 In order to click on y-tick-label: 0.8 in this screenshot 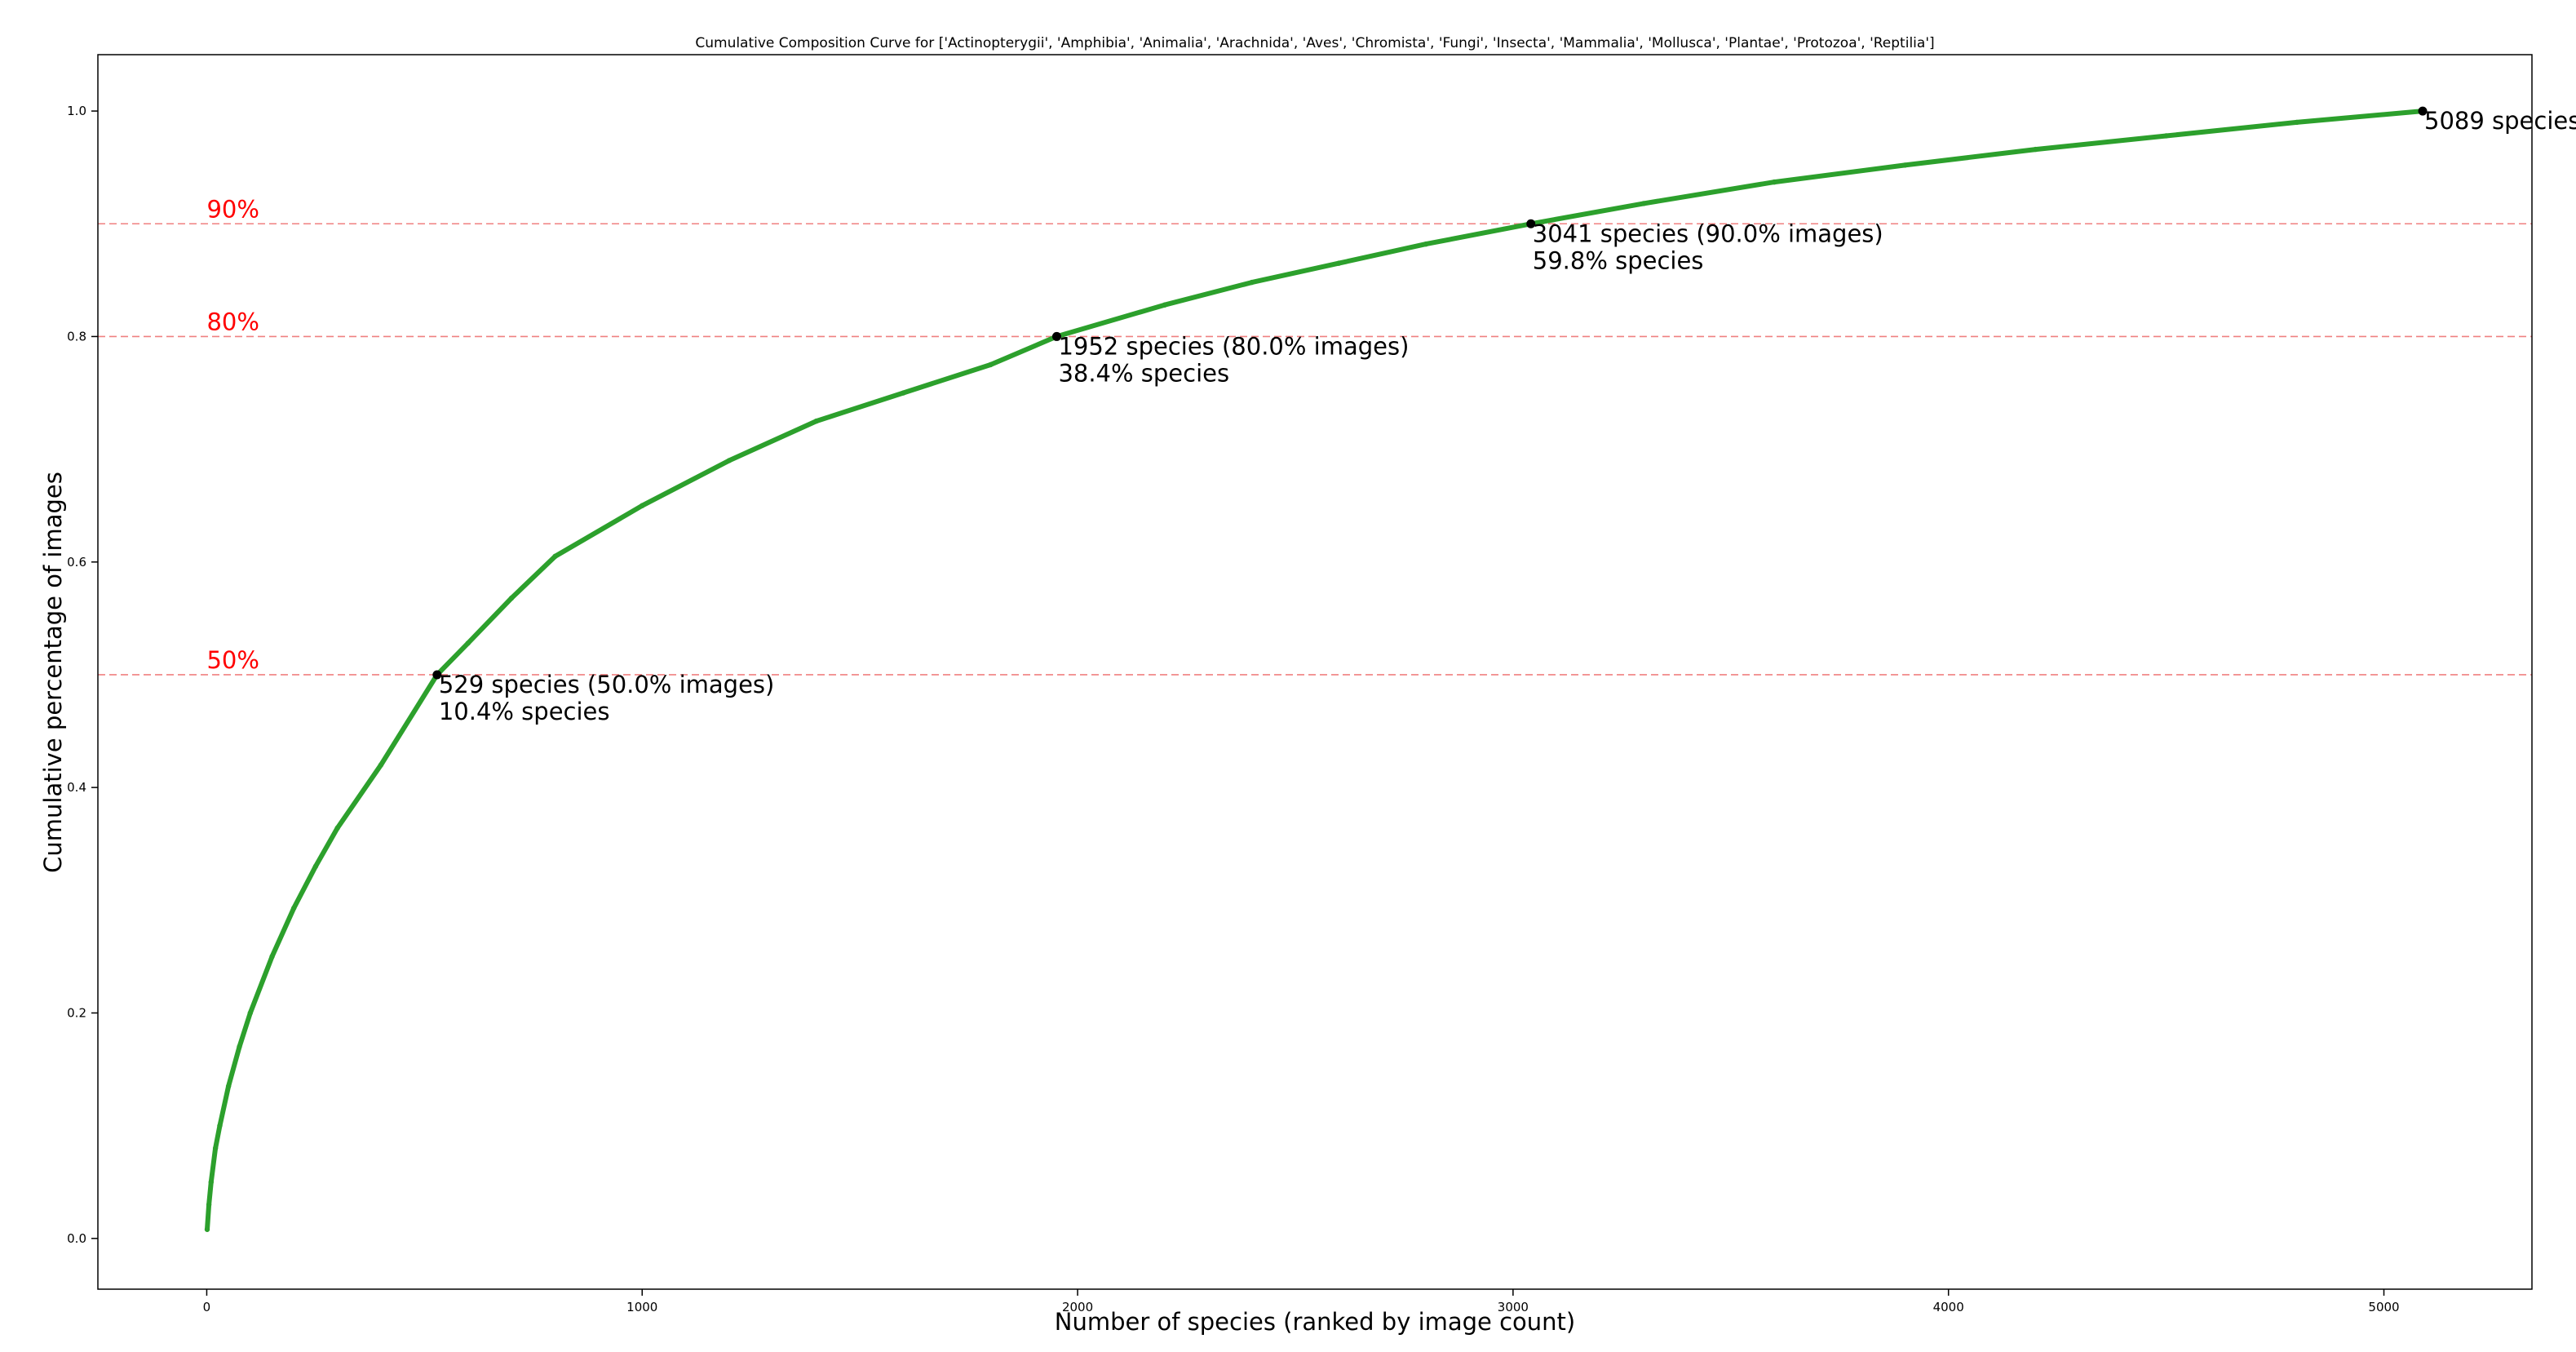, I will do `click(76, 336)`.